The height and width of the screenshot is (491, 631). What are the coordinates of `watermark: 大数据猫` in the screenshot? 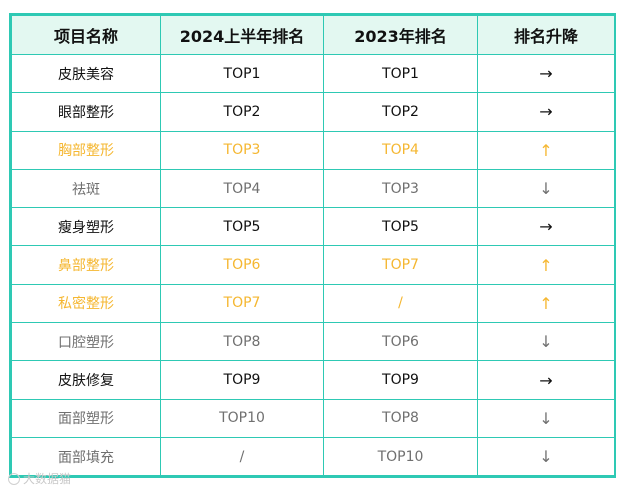 It's located at (39, 478).